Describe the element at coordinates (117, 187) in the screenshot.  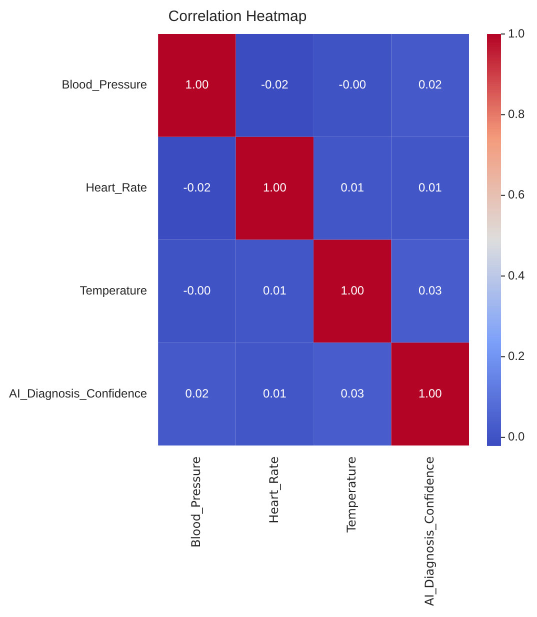
I see `y-tick-label: Heart_Rate` at that location.